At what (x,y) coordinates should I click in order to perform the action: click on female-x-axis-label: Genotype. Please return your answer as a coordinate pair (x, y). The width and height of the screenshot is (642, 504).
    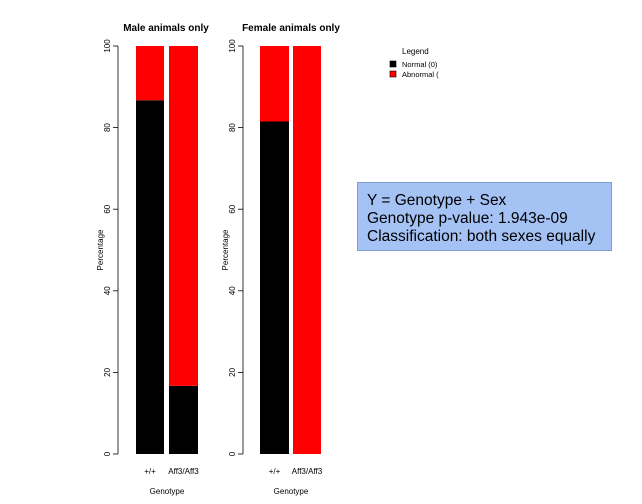
    Looking at the image, I should click on (291, 491).